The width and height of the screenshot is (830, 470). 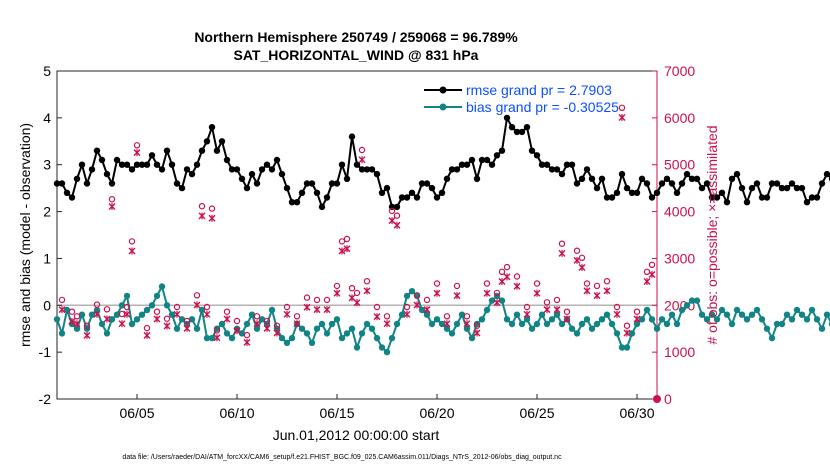 I want to click on x-tick-label: 06/05, so click(x=136, y=413).